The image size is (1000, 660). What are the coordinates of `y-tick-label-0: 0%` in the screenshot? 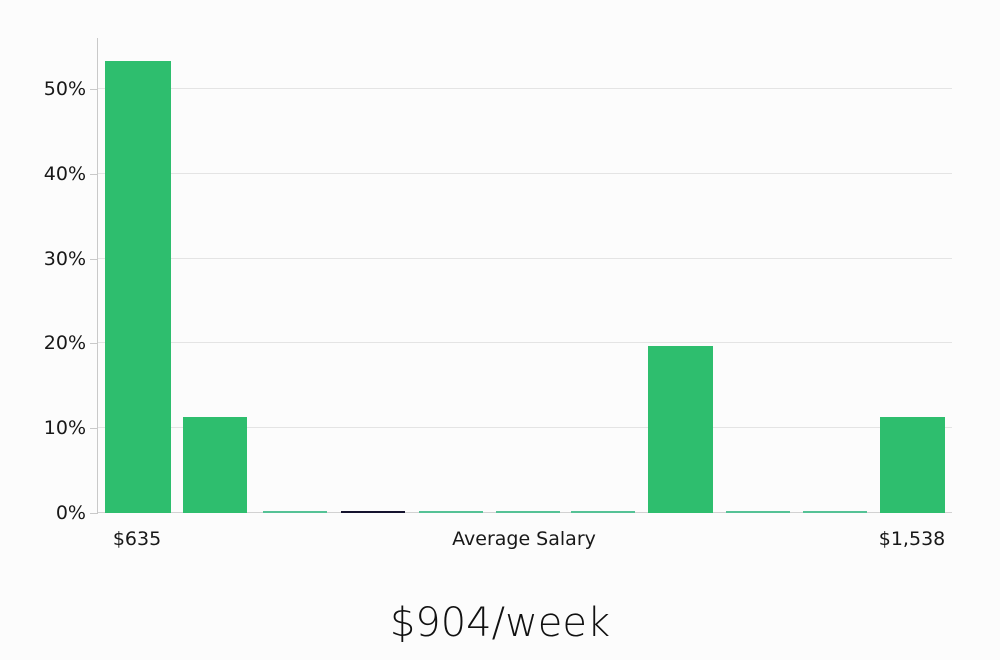 It's located at (70, 513).